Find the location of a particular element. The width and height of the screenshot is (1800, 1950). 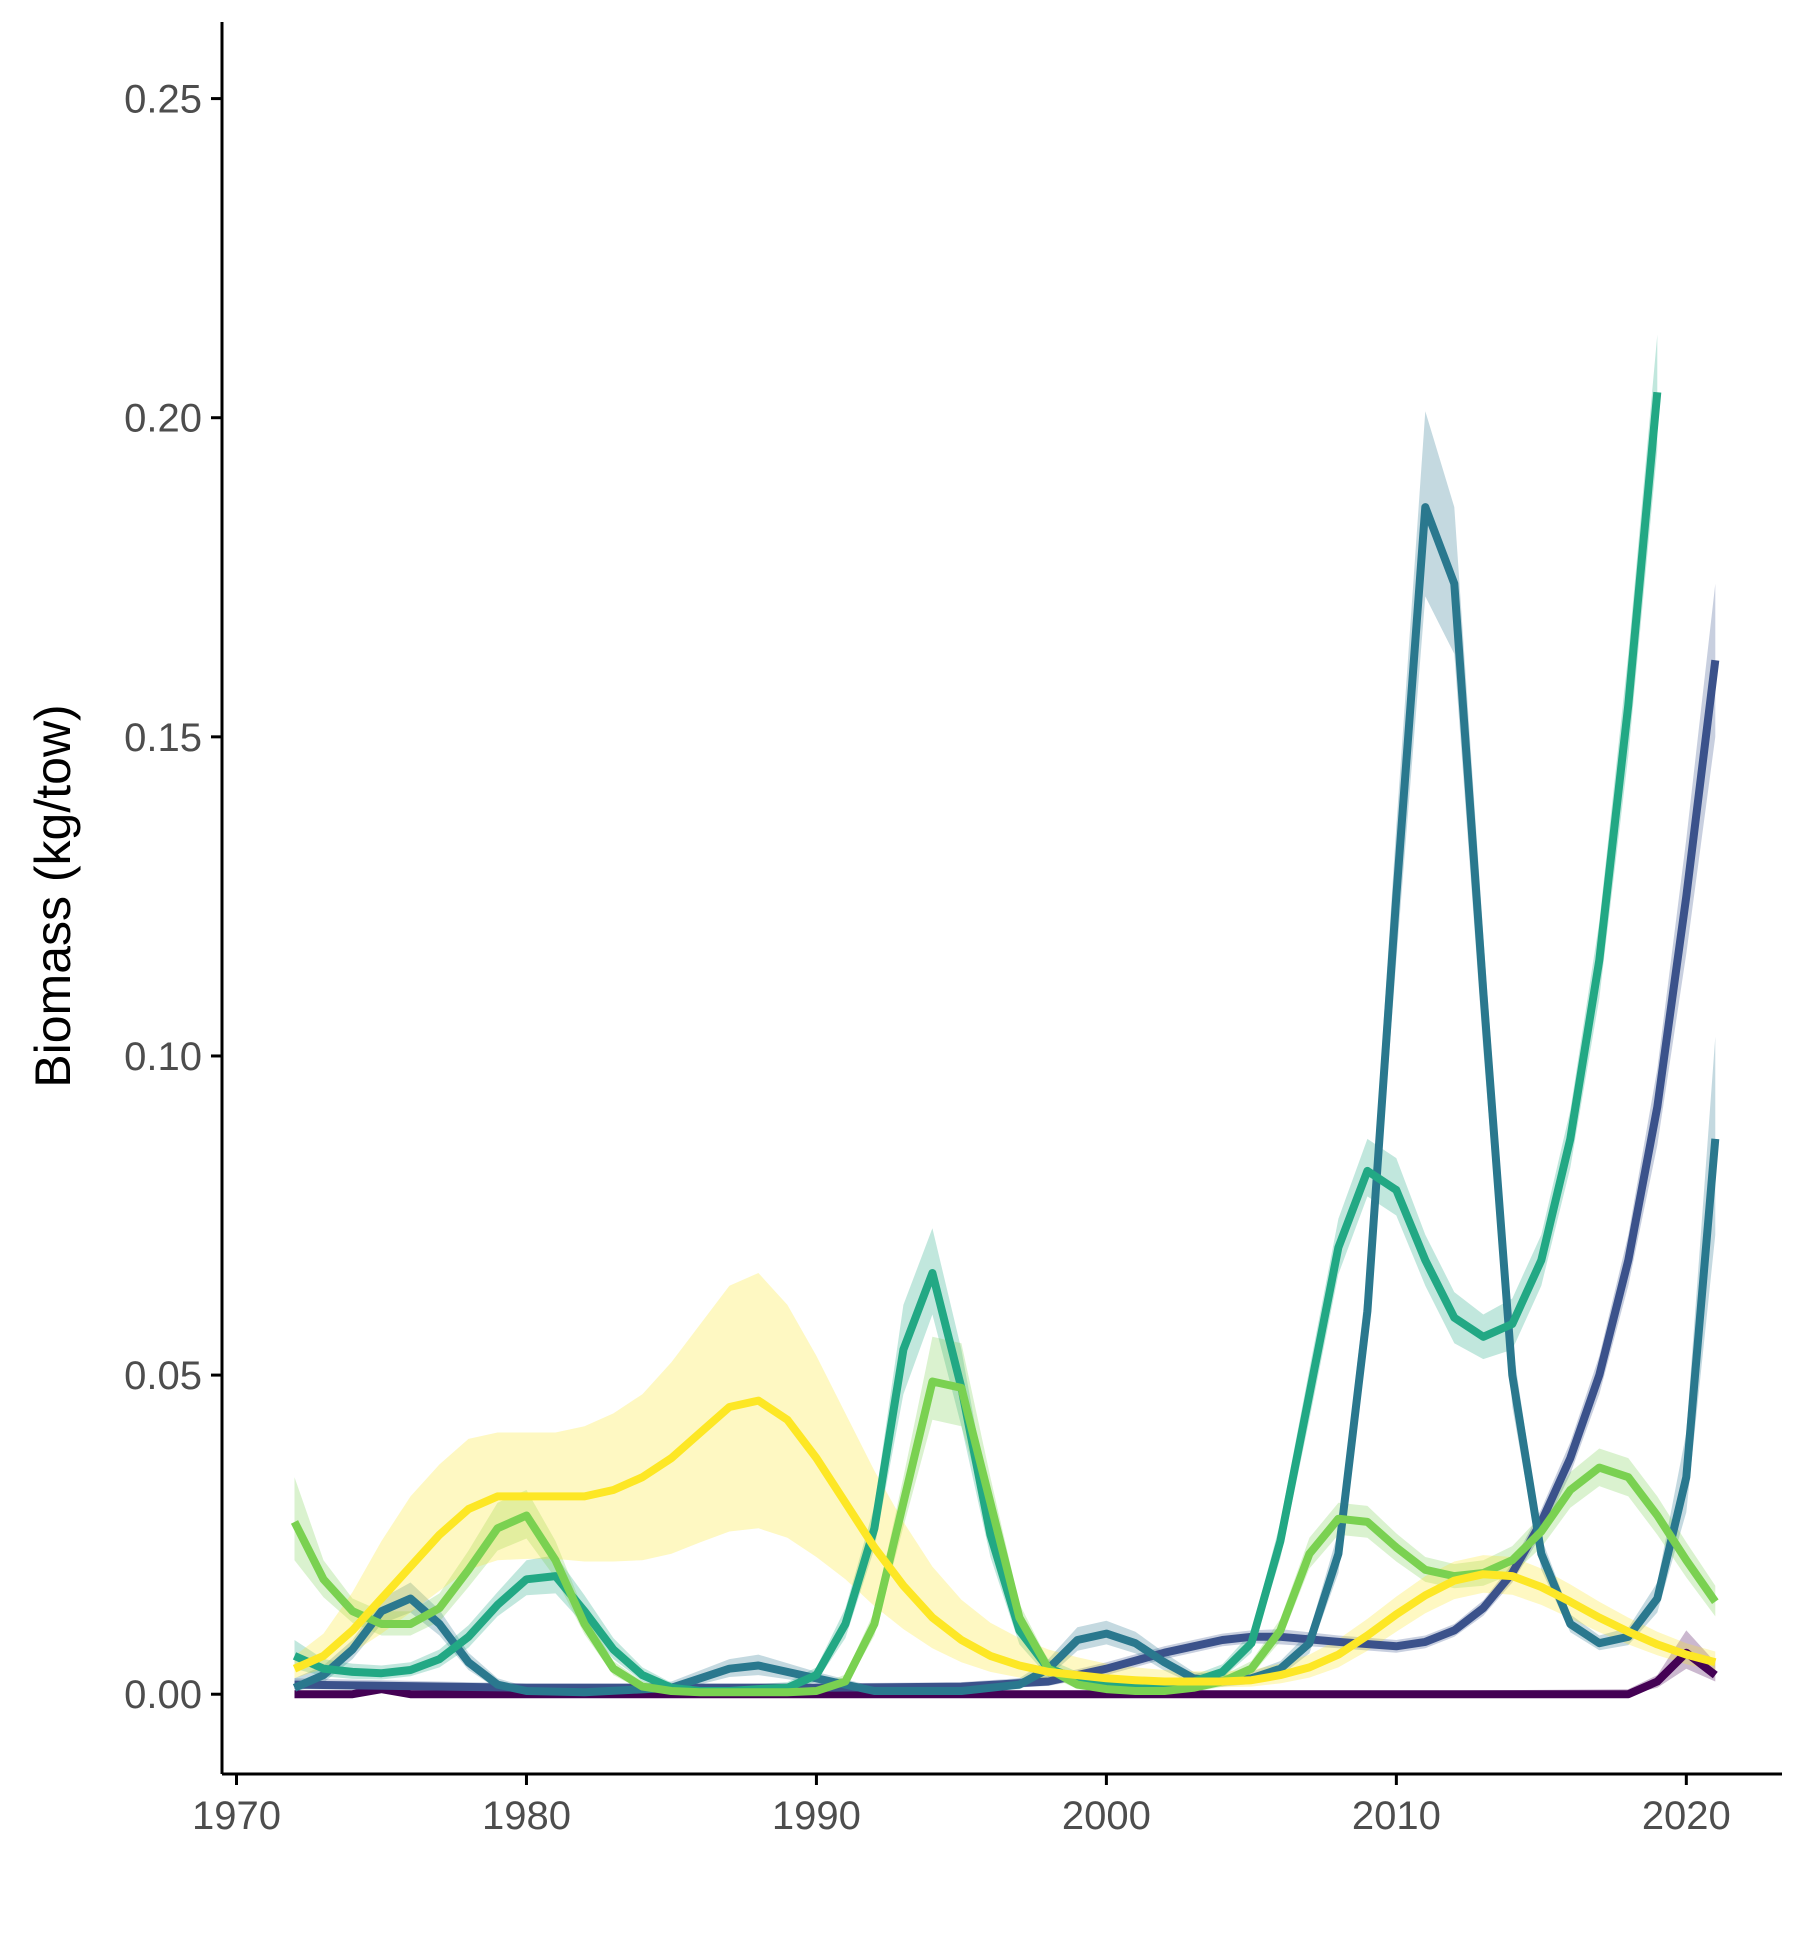

y-tick-label: 0.25 is located at coordinates (163, 100).